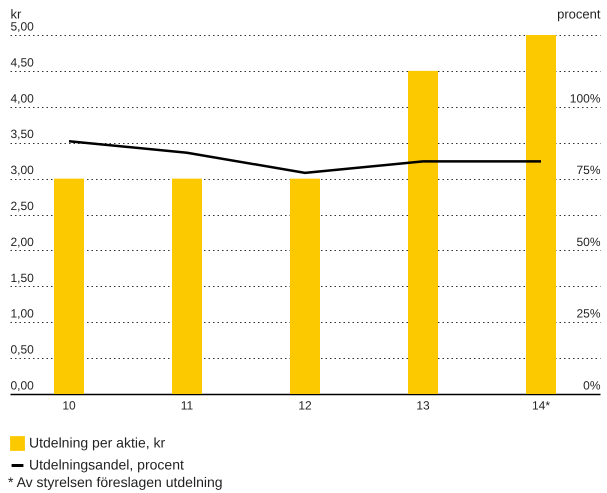 The image size is (607, 493). I want to click on x-tick-label: 12, so click(305, 405).